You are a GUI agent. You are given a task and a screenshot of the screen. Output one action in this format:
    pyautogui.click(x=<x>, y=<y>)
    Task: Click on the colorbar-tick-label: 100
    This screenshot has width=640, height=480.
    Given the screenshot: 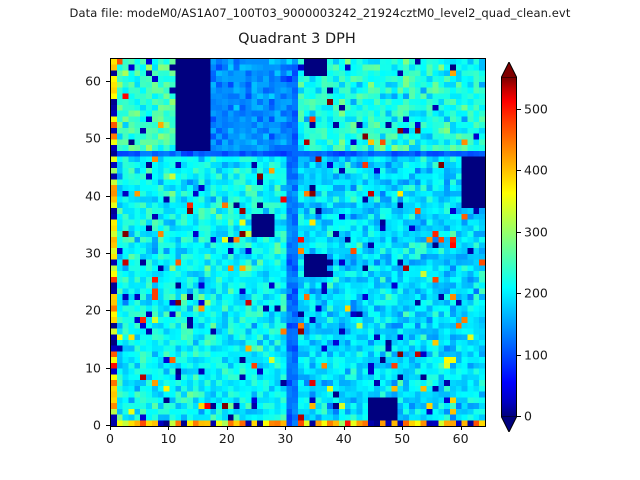 What is the action you would take?
    pyautogui.click(x=536, y=355)
    